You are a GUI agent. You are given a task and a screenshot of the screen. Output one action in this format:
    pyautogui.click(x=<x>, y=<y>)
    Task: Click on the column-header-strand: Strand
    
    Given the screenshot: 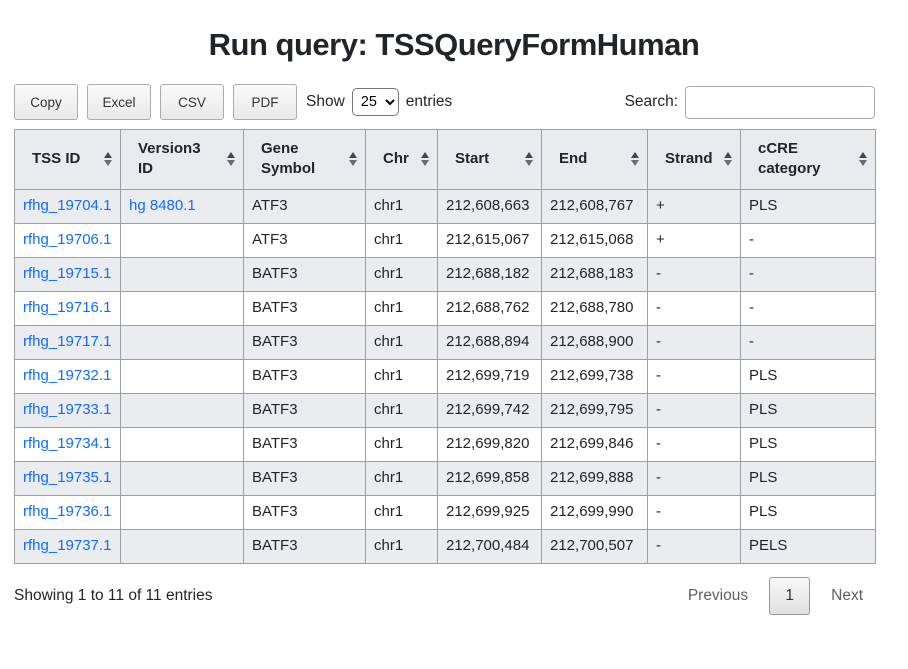 What is the action you would take?
    pyautogui.click(x=694, y=159)
    